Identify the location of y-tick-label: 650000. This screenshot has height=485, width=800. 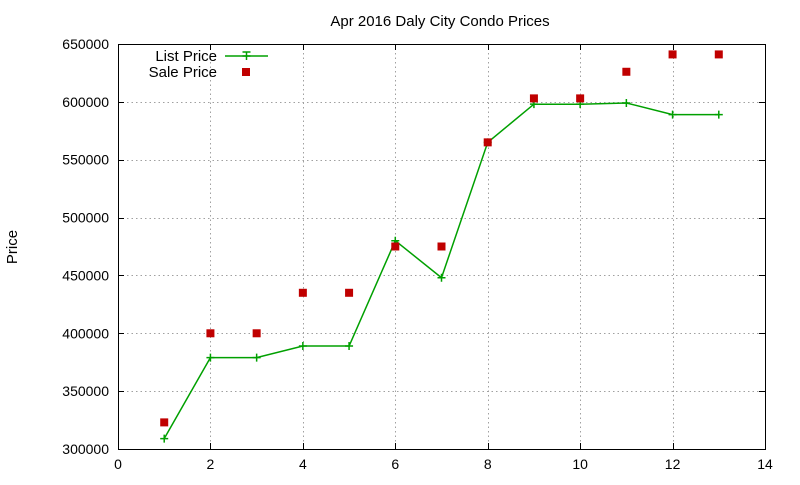
(85, 44).